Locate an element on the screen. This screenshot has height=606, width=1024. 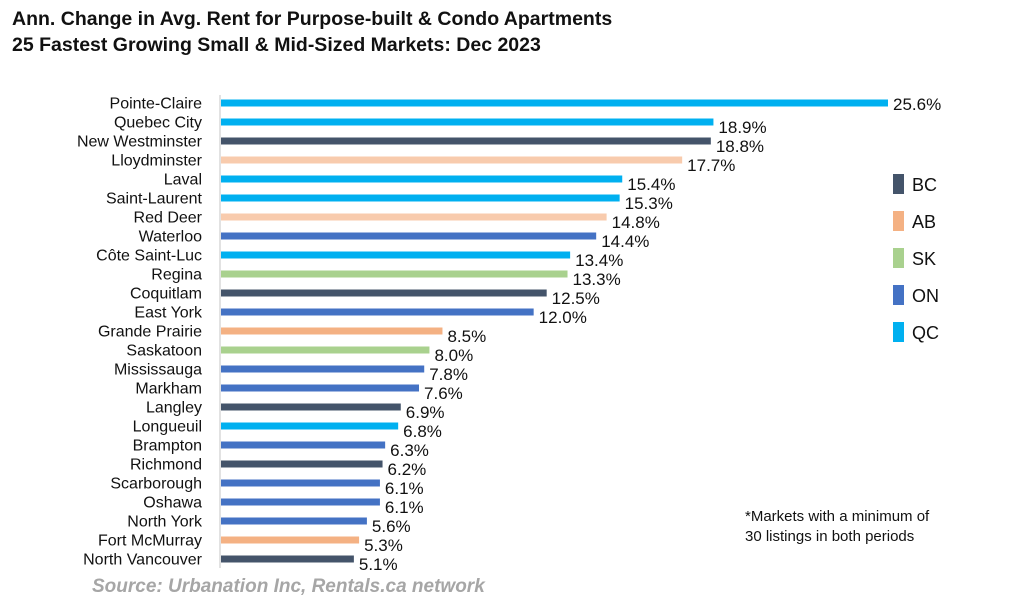
data-label: 5.1% is located at coordinates (378, 564).